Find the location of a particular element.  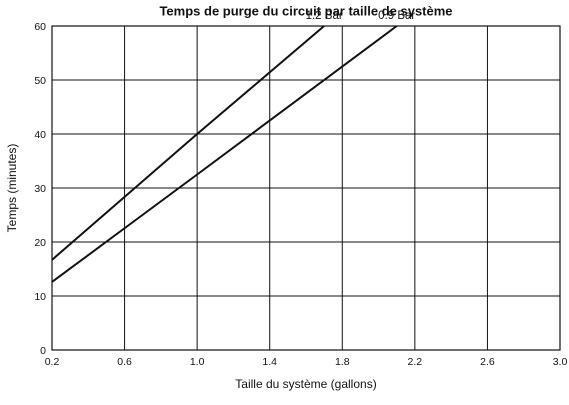

x-tick-label: 2.6 is located at coordinates (487, 362).